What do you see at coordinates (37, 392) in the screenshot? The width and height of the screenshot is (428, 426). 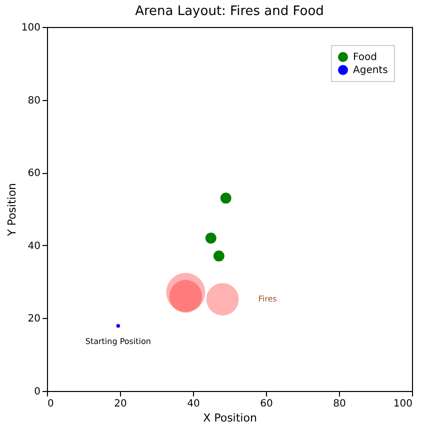 I see `y-tick-label: 0` at bounding box center [37, 392].